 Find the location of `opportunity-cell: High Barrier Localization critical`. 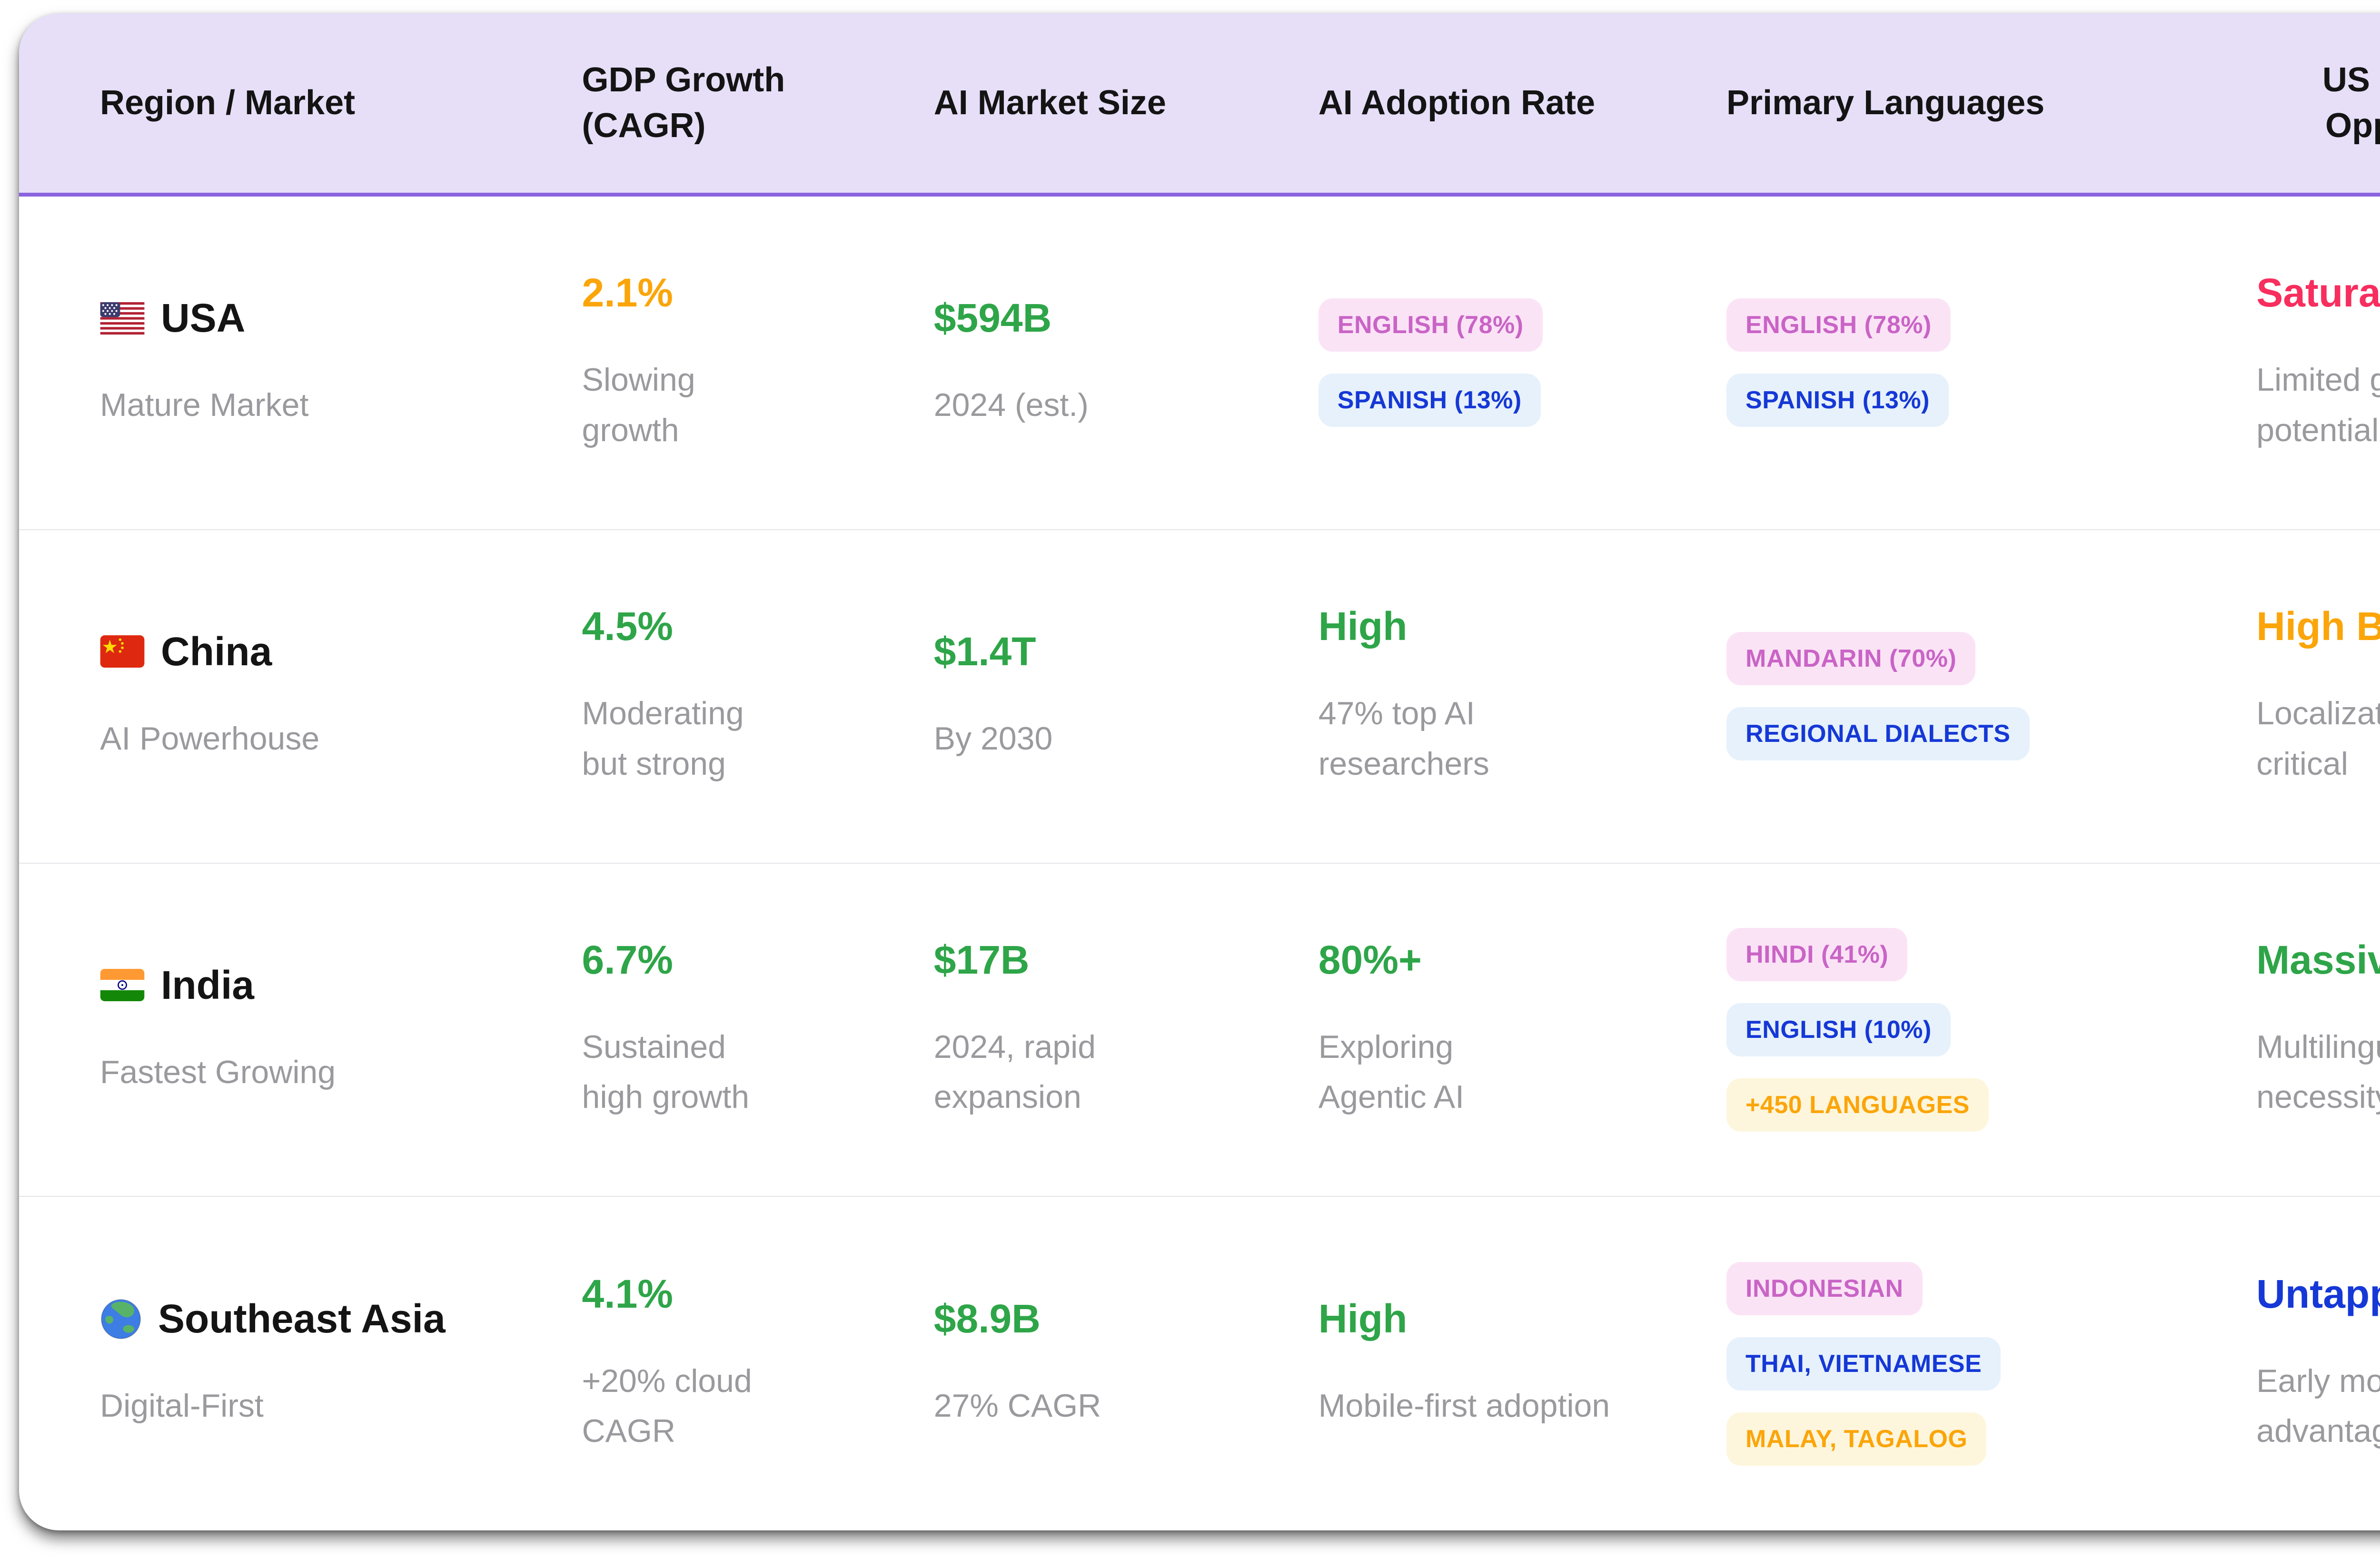

opportunity-cell: High Barrier Localization critical is located at coordinates (2318, 697).